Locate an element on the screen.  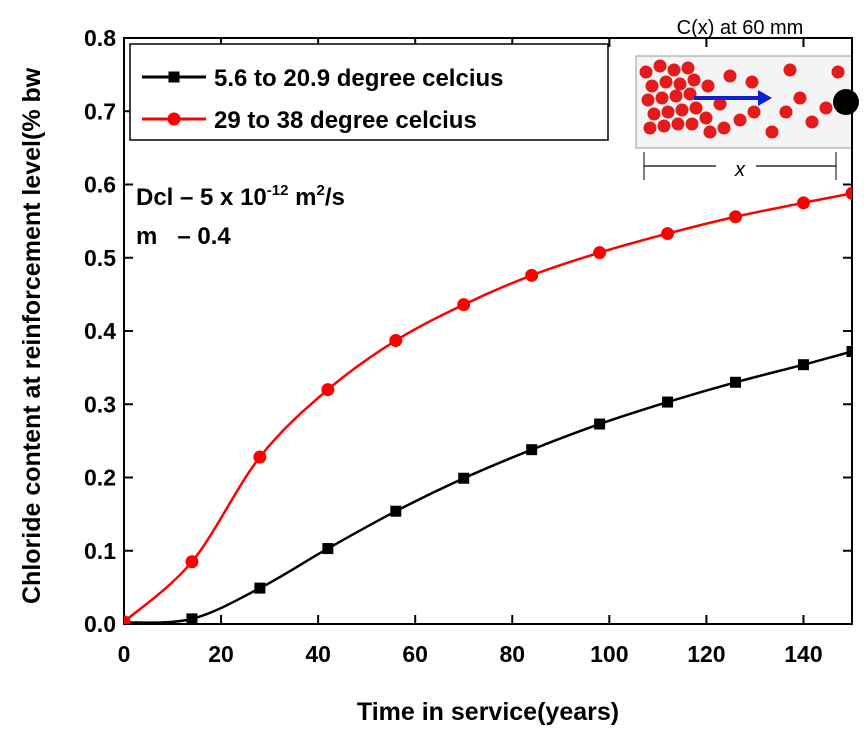
x-tick-label: 60 is located at coordinates (415, 654).